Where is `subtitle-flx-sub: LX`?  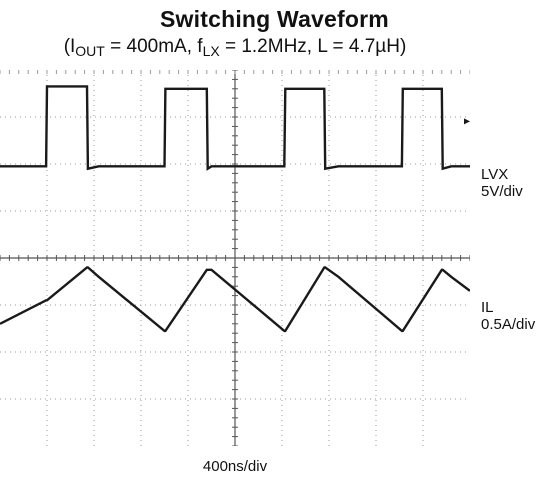
subtitle-flx-sub: LX is located at coordinates (211, 51).